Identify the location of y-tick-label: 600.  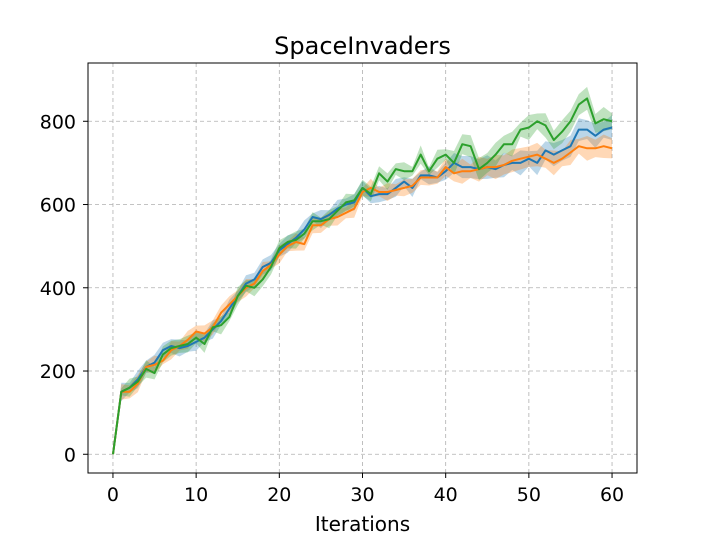
(58, 206).